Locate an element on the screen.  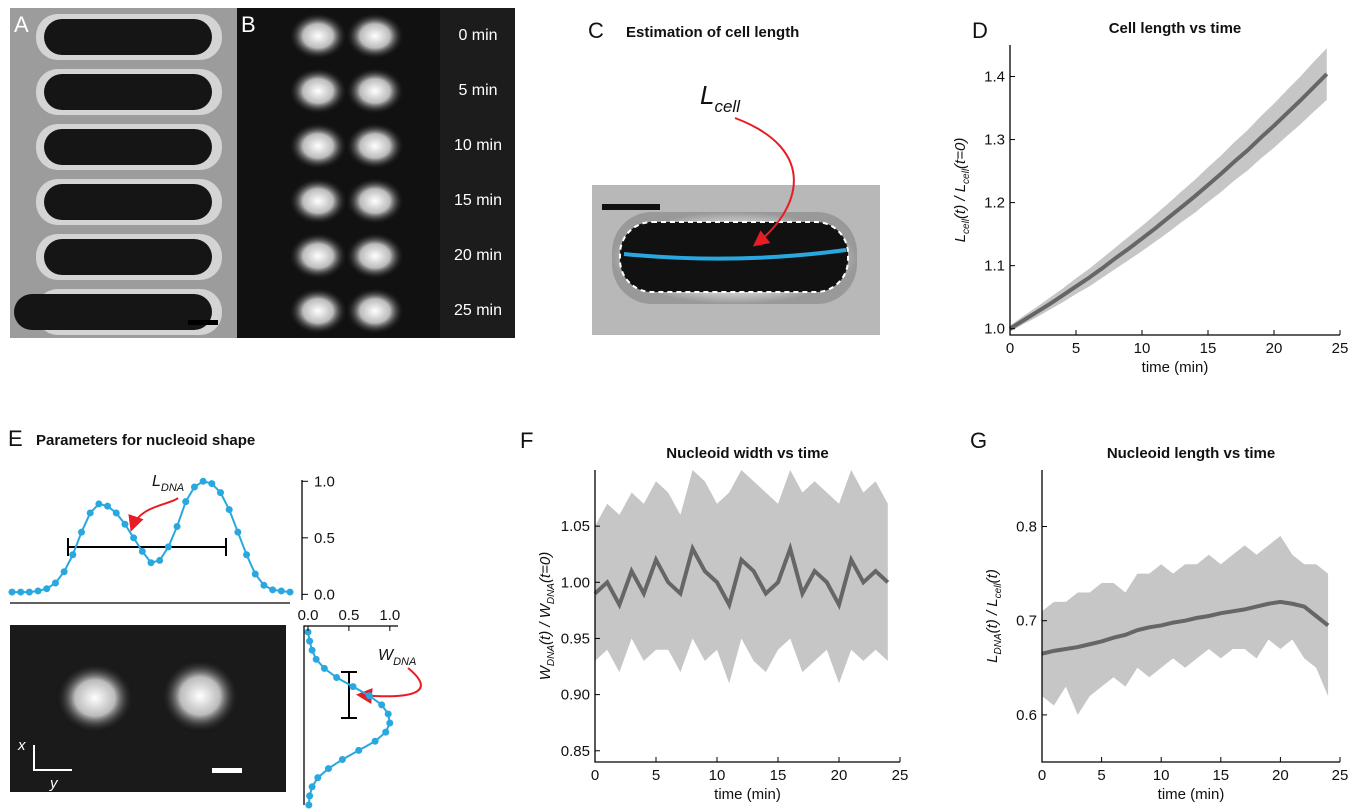
y-tick-label: 0.8 is located at coordinates (1026, 527).